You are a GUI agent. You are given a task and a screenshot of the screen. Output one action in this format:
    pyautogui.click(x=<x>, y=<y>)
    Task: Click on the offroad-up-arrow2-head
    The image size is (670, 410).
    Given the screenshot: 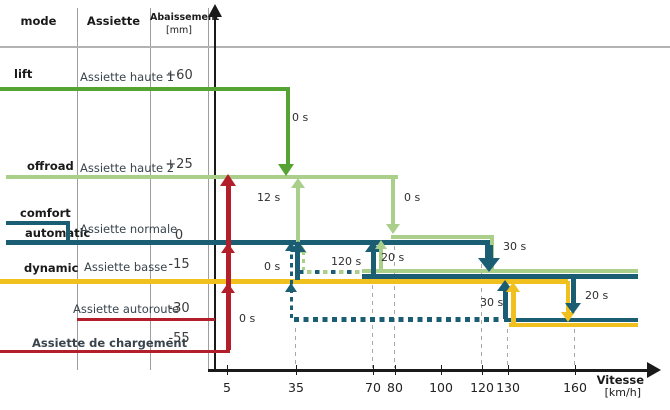 What is the action you would take?
    pyautogui.click(x=380, y=244)
    